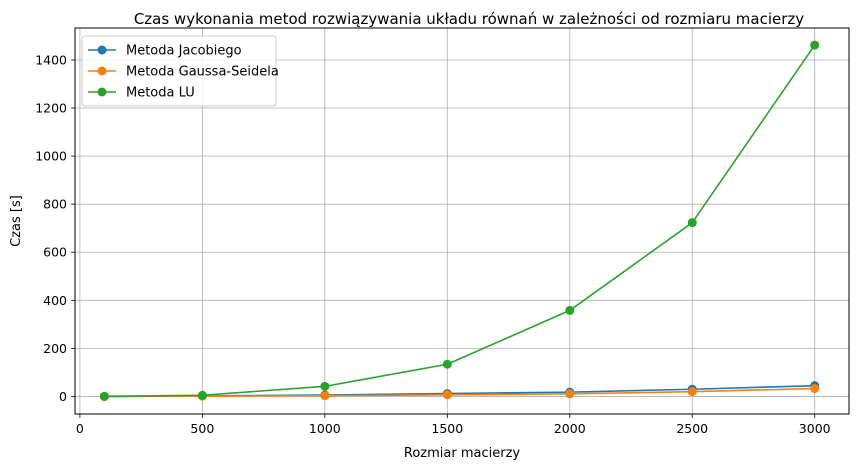 The width and height of the screenshot is (859, 471). Describe the element at coordinates (325, 428) in the screenshot. I see `x-tick-label: 1000` at that location.